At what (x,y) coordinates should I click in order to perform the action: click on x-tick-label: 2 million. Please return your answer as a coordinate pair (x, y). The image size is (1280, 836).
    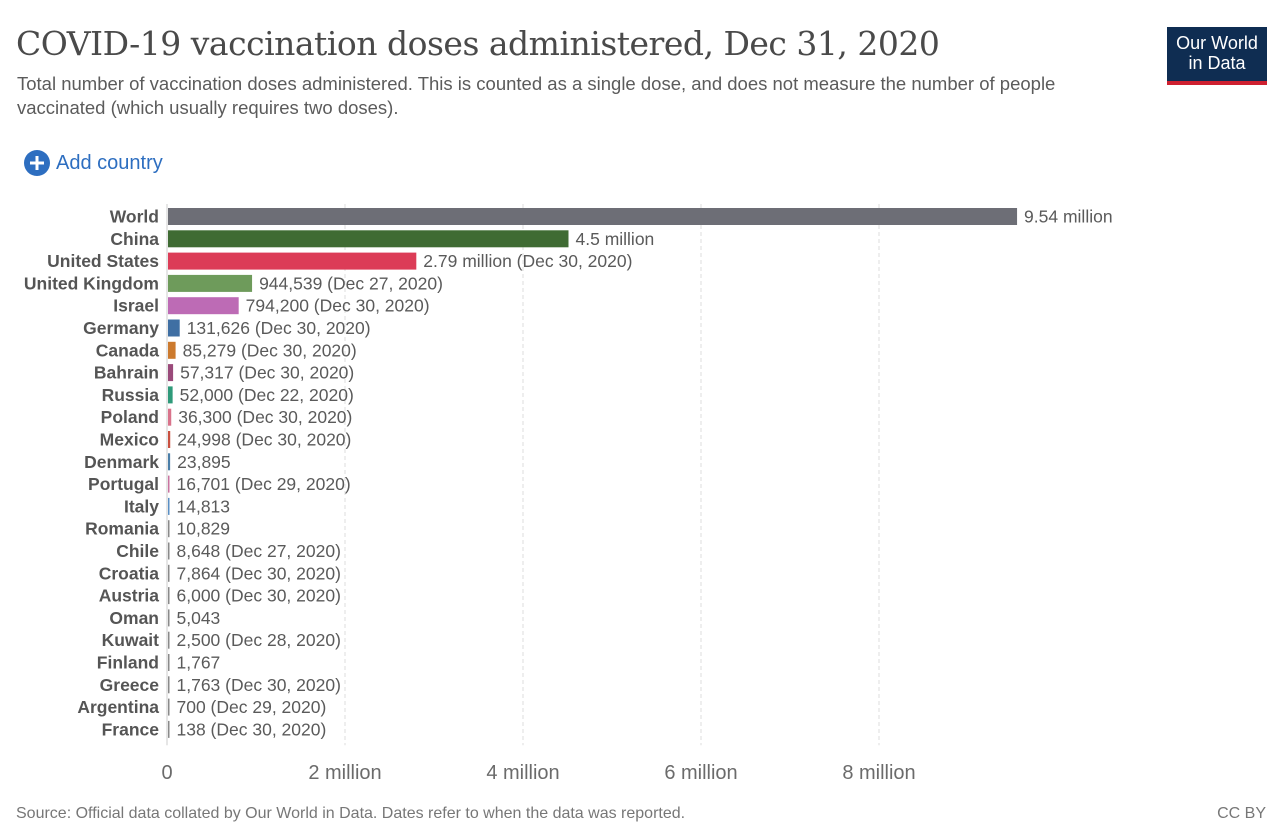
    Looking at the image, I should click on (344, 773).